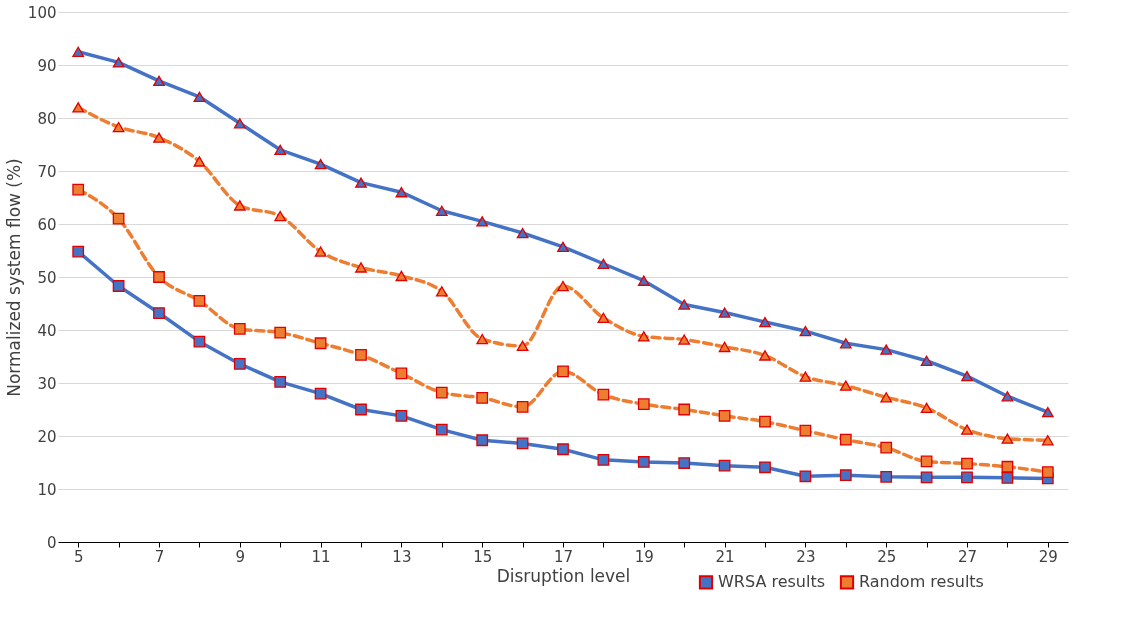 The width and height of the screenshot is (1126, 627). What do you see at coordinates (159, 556) in the screenshot?
I see `x-tick-label: 7` at bounding box center [159, 556].